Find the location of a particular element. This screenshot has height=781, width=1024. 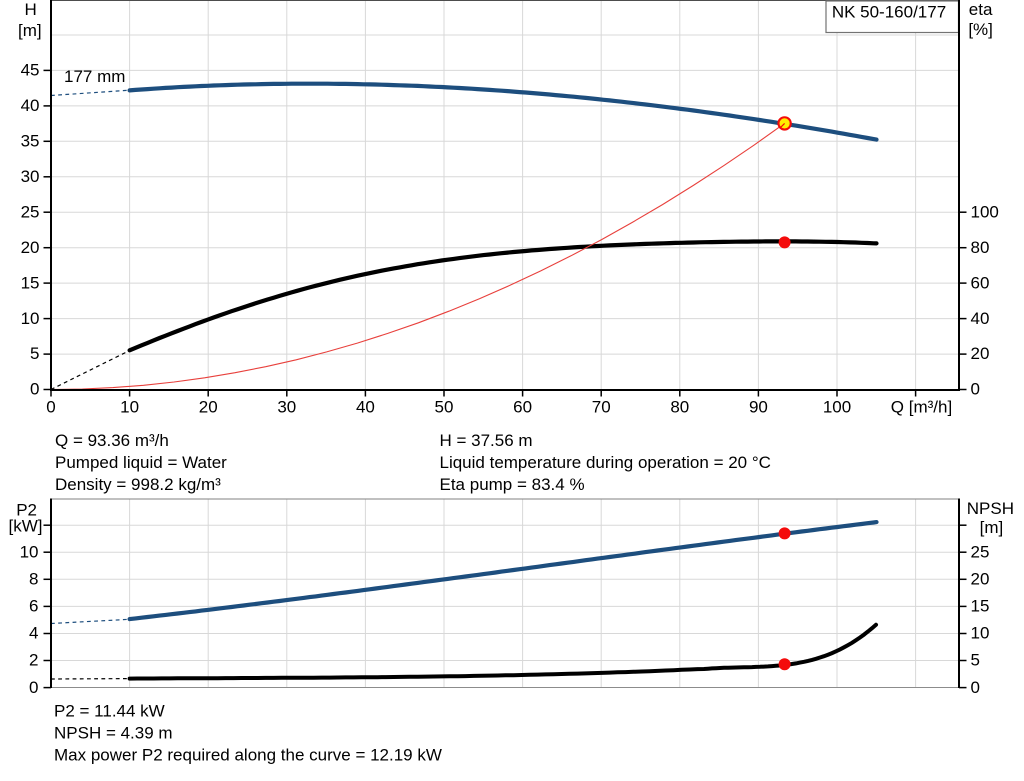

svg-text: Q = 93.36 m³/h is located at coordinates (112, 440).